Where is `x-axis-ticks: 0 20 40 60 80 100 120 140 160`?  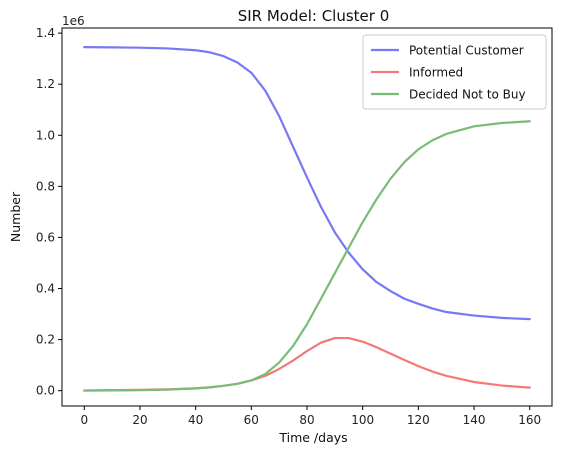 x-axis-ticks: 0 20 40 60 80 100 120 140 160 is located at coordinates (310, 416).